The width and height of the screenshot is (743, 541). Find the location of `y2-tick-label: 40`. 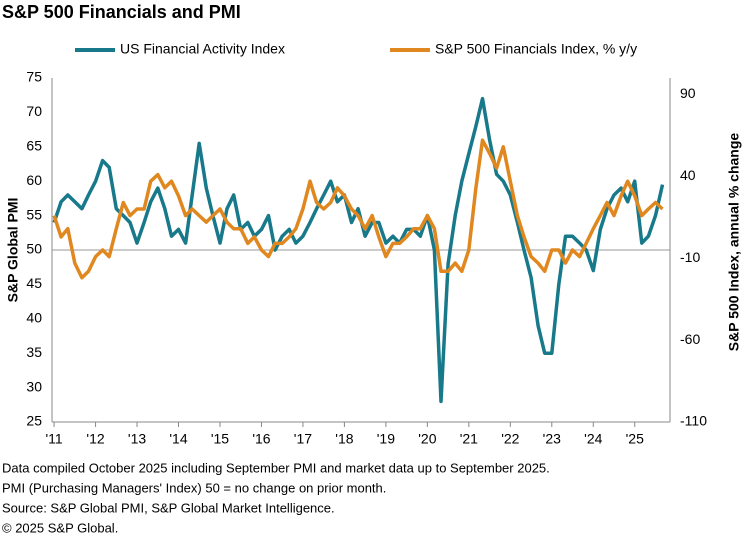

y2-tick-label: 40 is located at coordinates (688, 175).